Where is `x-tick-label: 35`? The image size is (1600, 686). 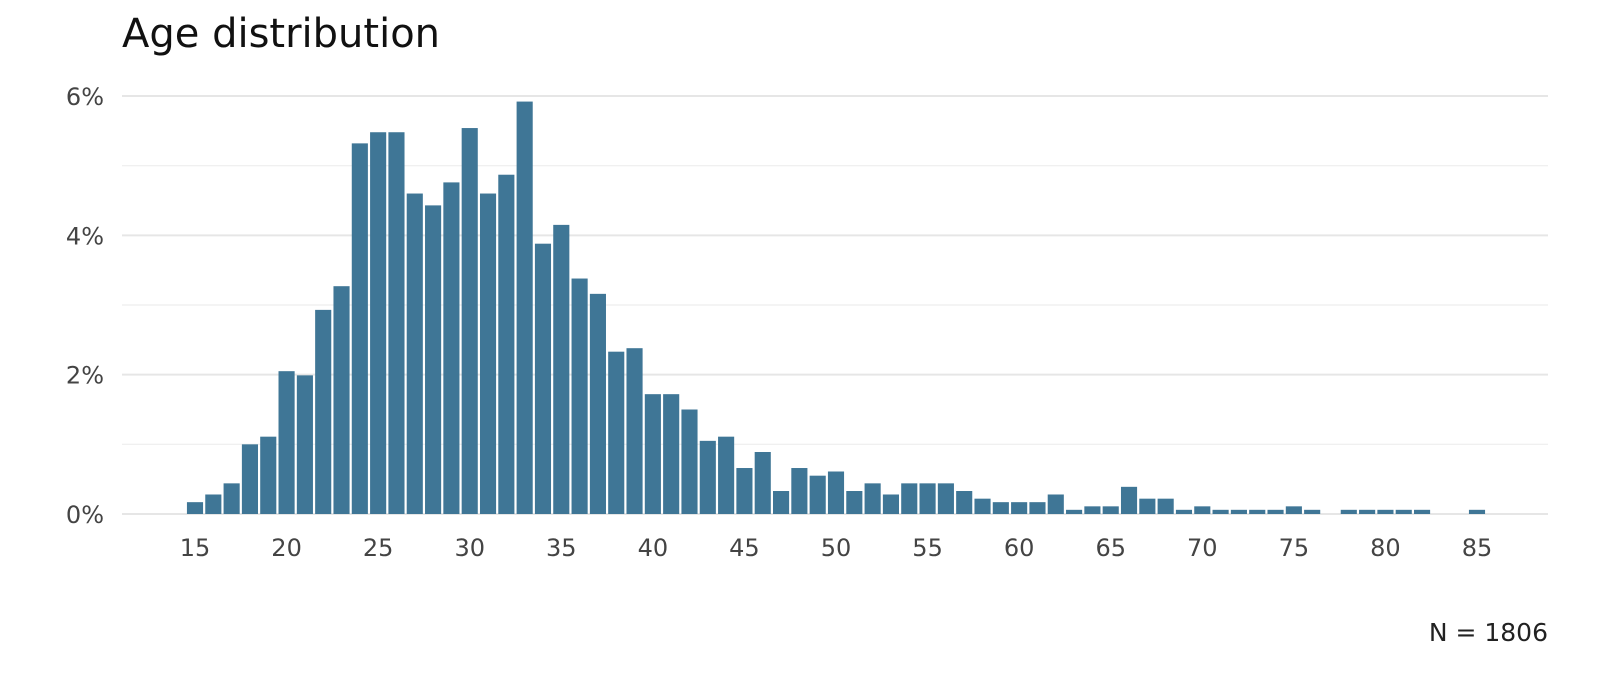
x-tick-label: 35 is located at coordinates (561, 548).